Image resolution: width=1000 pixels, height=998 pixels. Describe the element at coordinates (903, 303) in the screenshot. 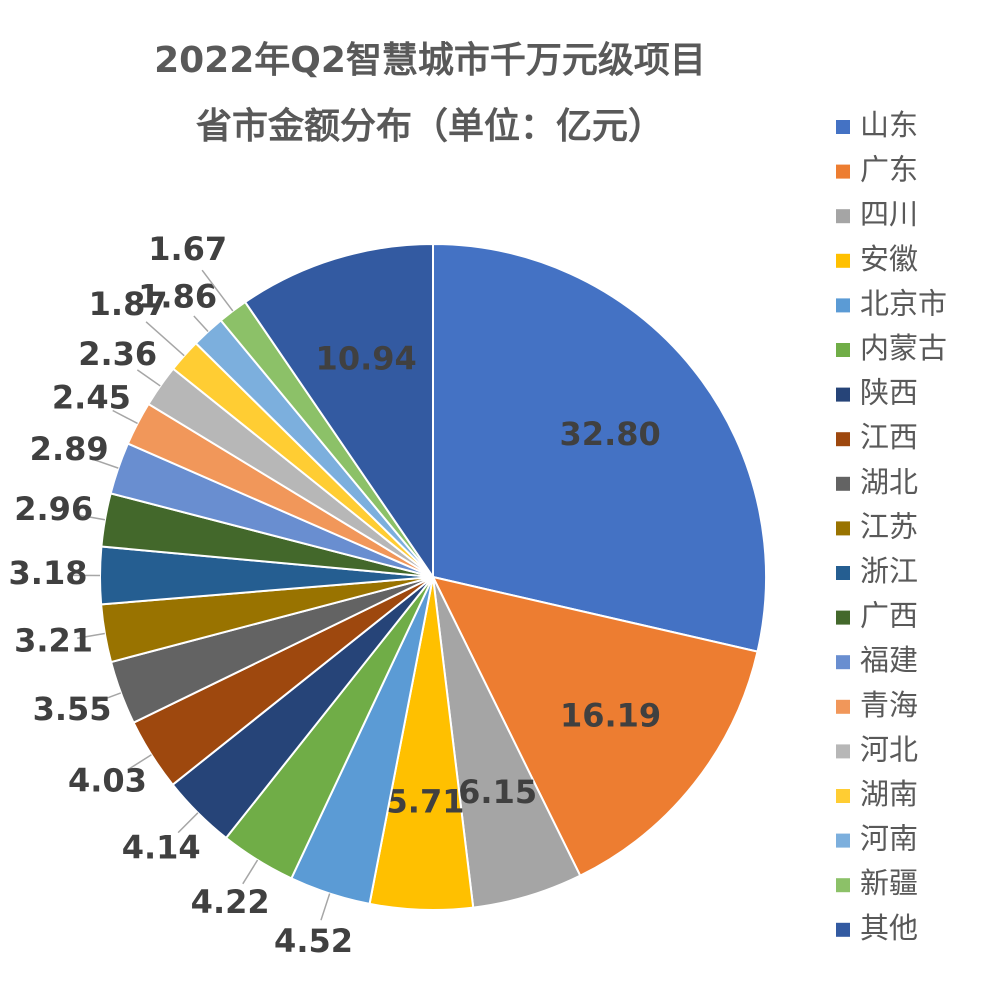

I see `legend-label: 北京市` at that location.